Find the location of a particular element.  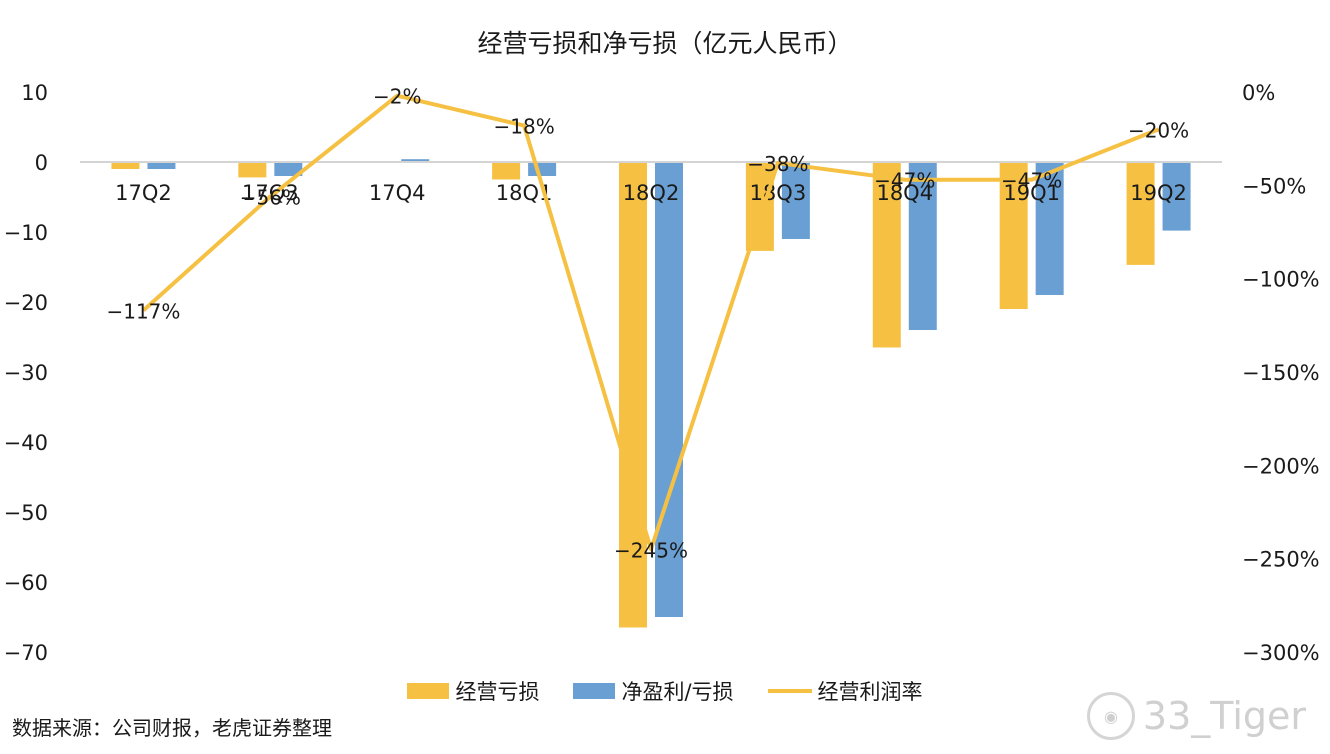

category-label: 19Q1 is located at coordinates (1031, 193).